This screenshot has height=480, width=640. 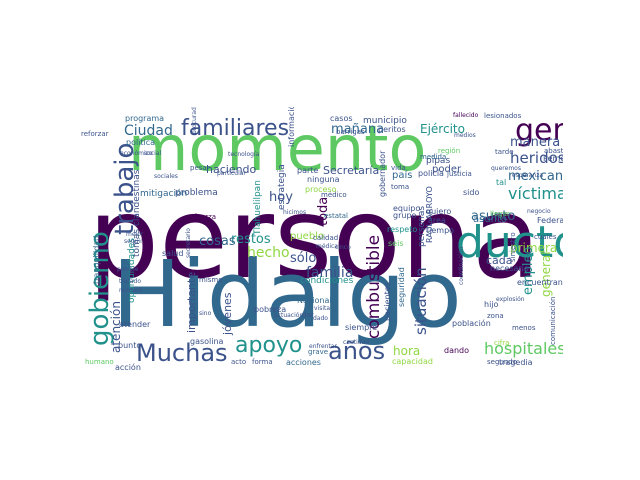 What do you see at coordinates (282, 187) in the screenshot?
I see `cloud-word: estrategia` at bounding box center [282, 187].